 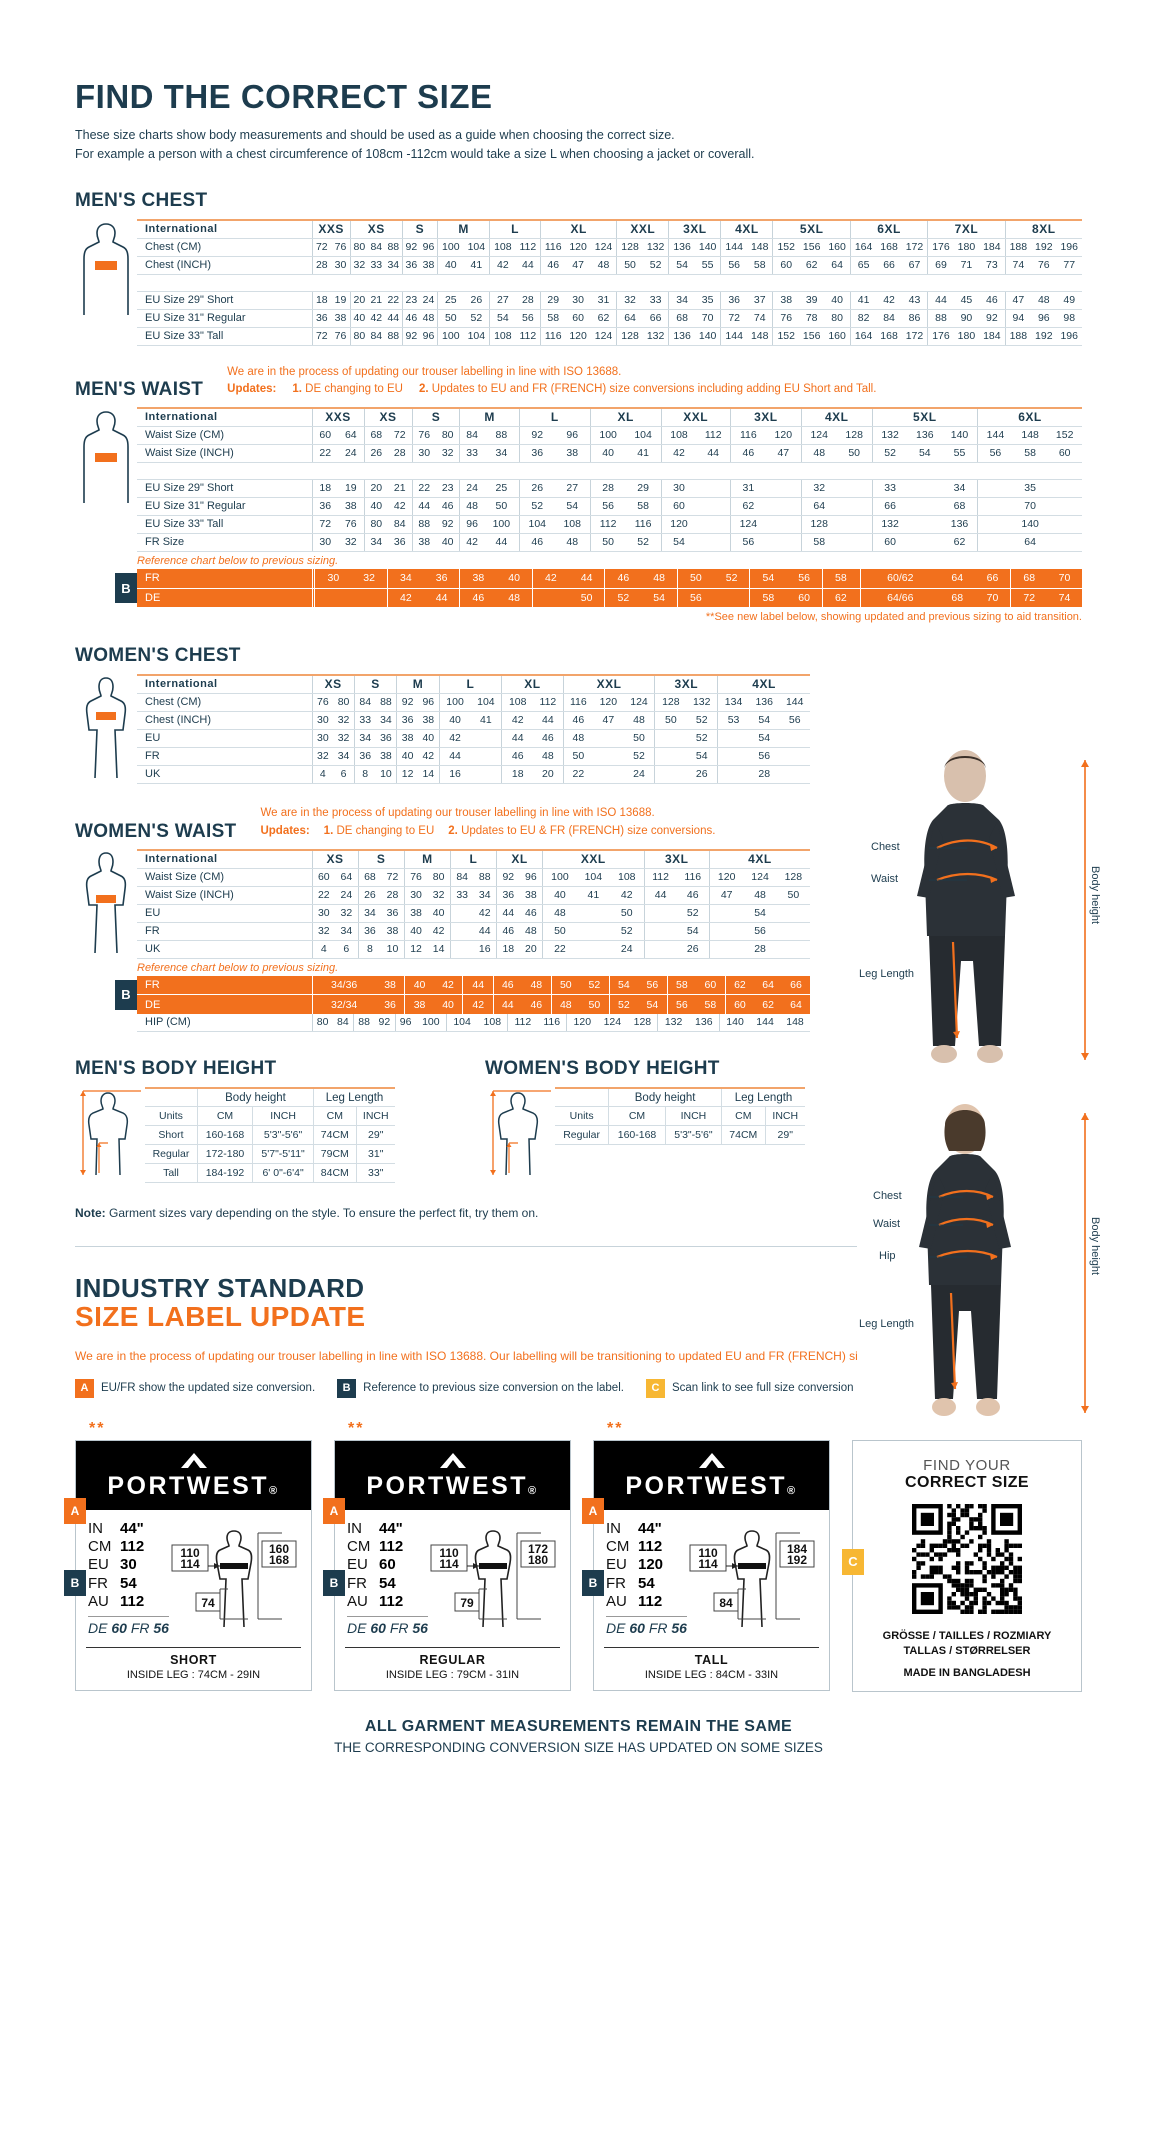 I want to click on label-figure: 110 114 172 180 79, so click(x=493, y=1579).